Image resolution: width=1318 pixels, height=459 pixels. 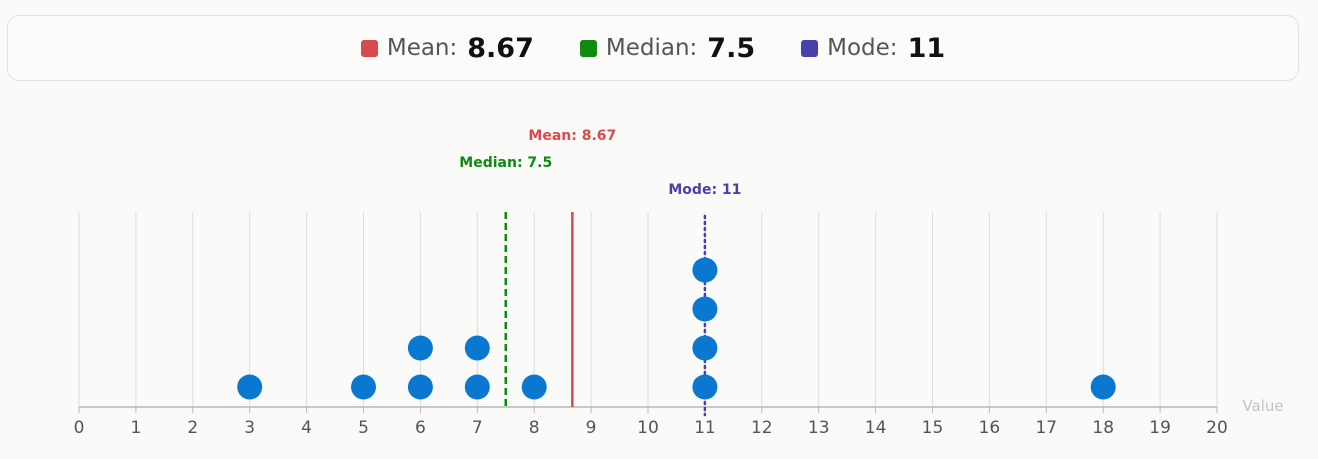 What do you see at coordinates (192, 428) in the screenshot?
I see `x-tick-label: 2` at bounding box center [192, 428].